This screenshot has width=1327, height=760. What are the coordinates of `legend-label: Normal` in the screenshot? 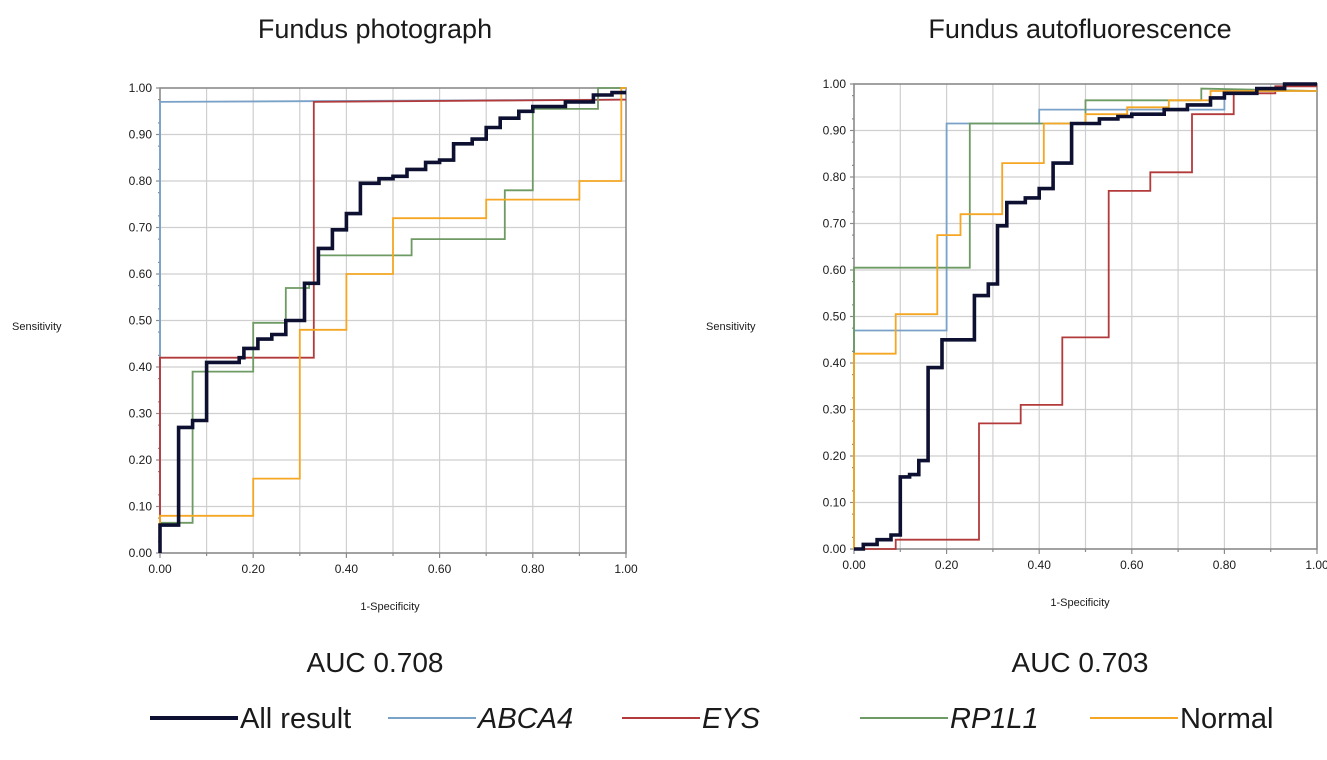 It's located at (1226, 719).